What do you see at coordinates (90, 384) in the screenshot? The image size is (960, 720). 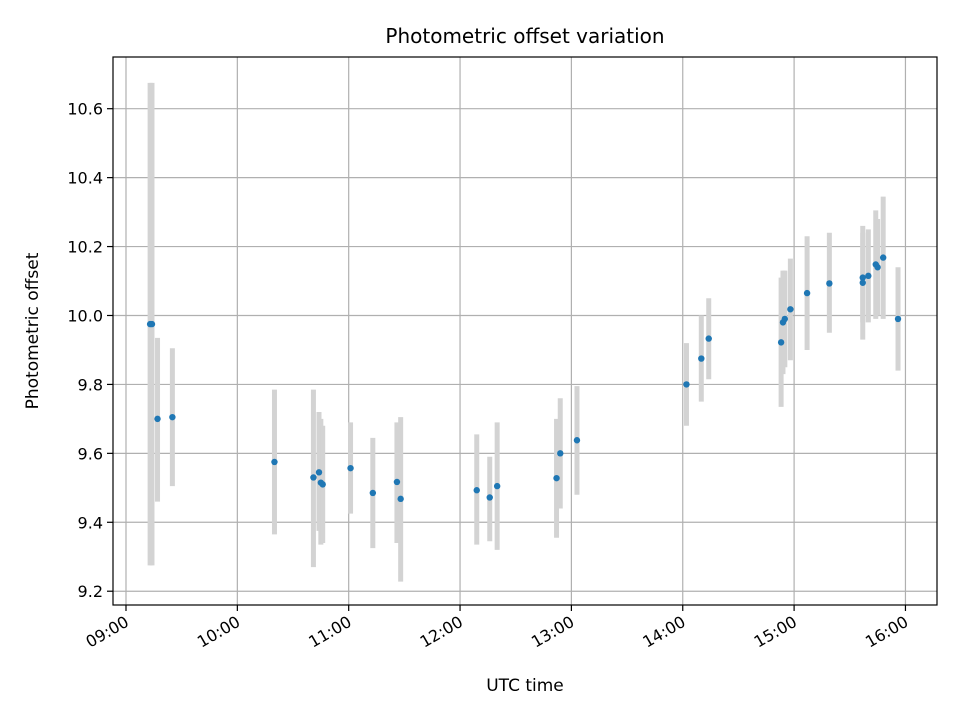 I see `y-tick-label: 9.8` at bounding box center [90, 384].